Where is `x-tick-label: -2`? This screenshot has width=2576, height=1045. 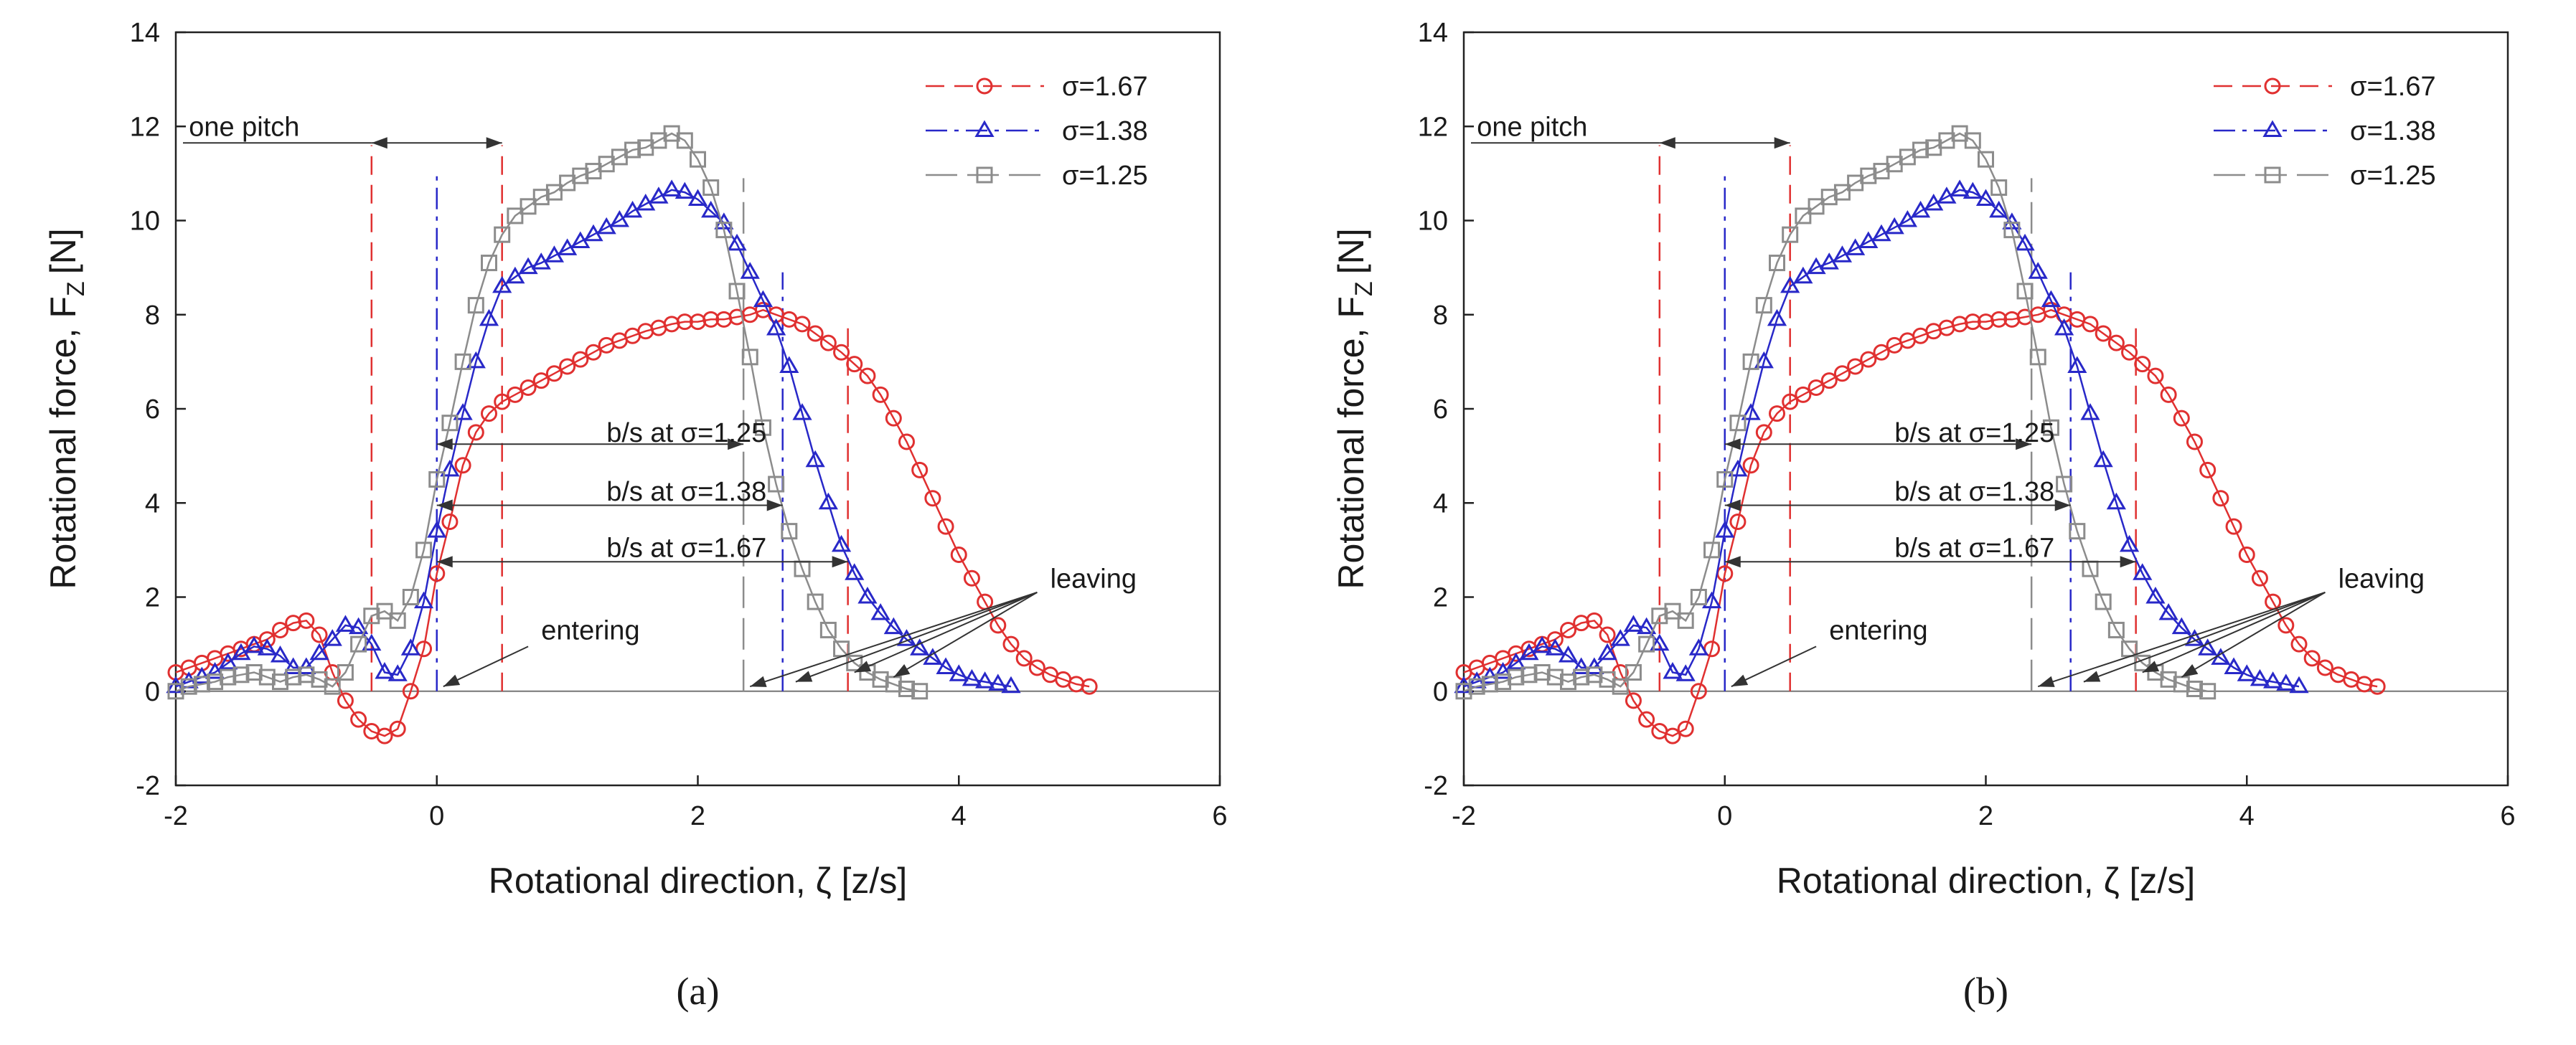 x-tick-label: -2 is located at coordinates (1464, 816).